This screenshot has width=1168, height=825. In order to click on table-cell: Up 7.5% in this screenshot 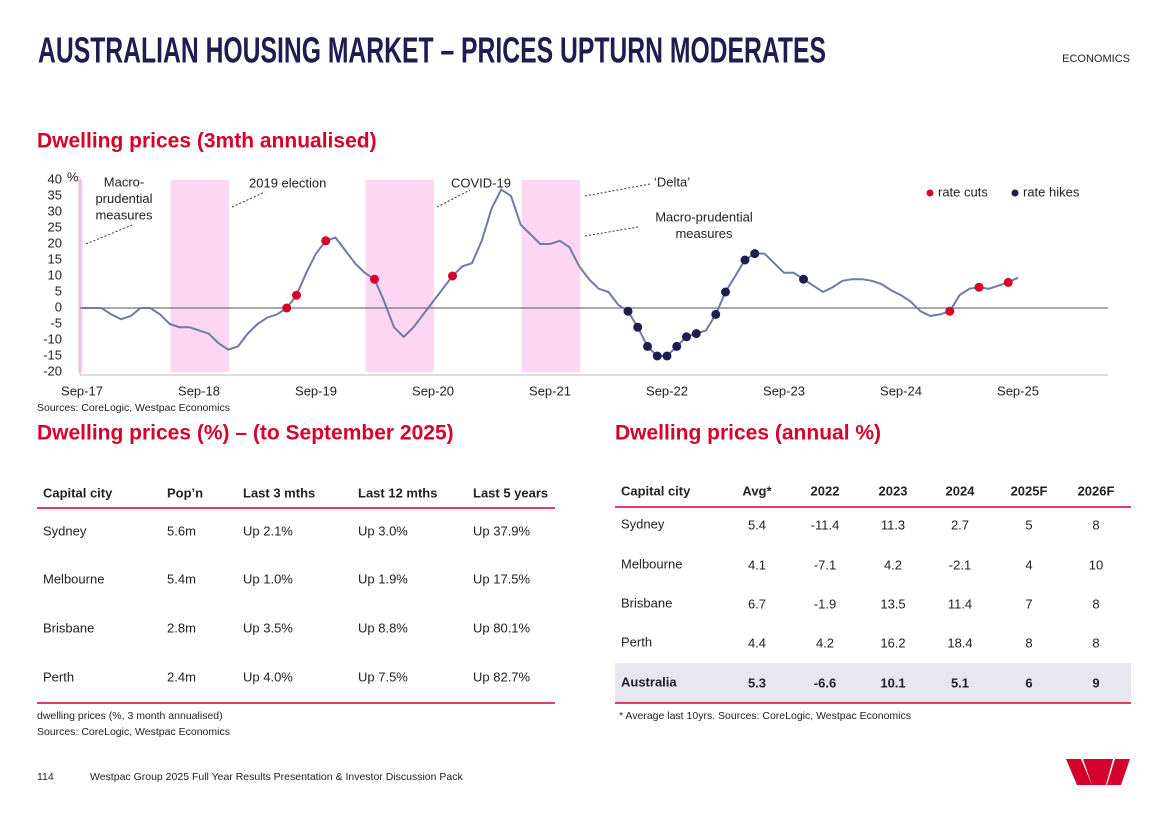, I will do `click(383, 676)`.